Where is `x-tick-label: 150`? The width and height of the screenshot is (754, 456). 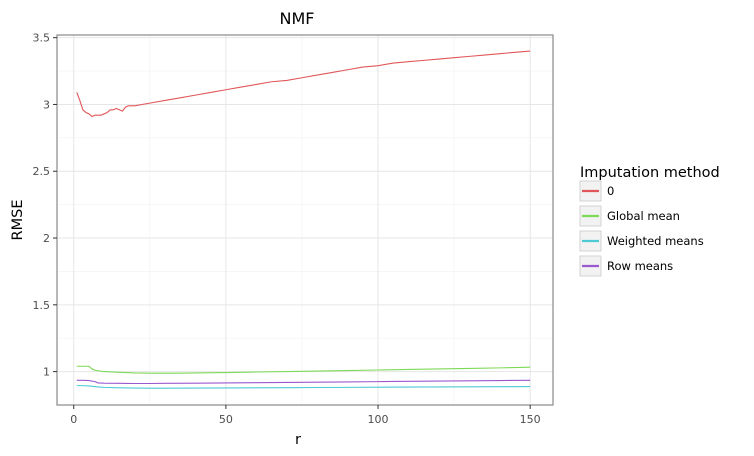
x-tick-label: 150 is located at coordinates (530, 419).